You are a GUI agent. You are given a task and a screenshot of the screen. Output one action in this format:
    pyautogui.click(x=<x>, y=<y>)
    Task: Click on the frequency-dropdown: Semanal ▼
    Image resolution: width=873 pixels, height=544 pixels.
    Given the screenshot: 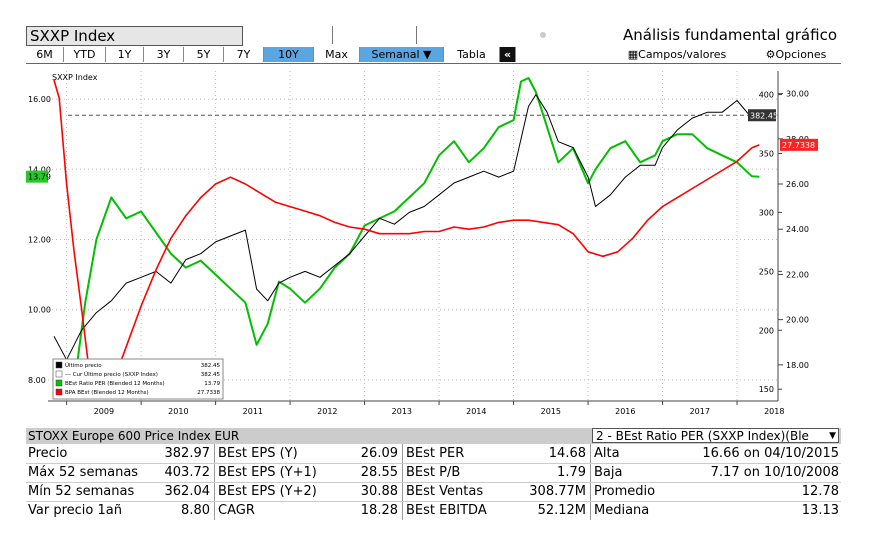 What is the action you would take?
    pyautogui.click(x=402, y=54)
    